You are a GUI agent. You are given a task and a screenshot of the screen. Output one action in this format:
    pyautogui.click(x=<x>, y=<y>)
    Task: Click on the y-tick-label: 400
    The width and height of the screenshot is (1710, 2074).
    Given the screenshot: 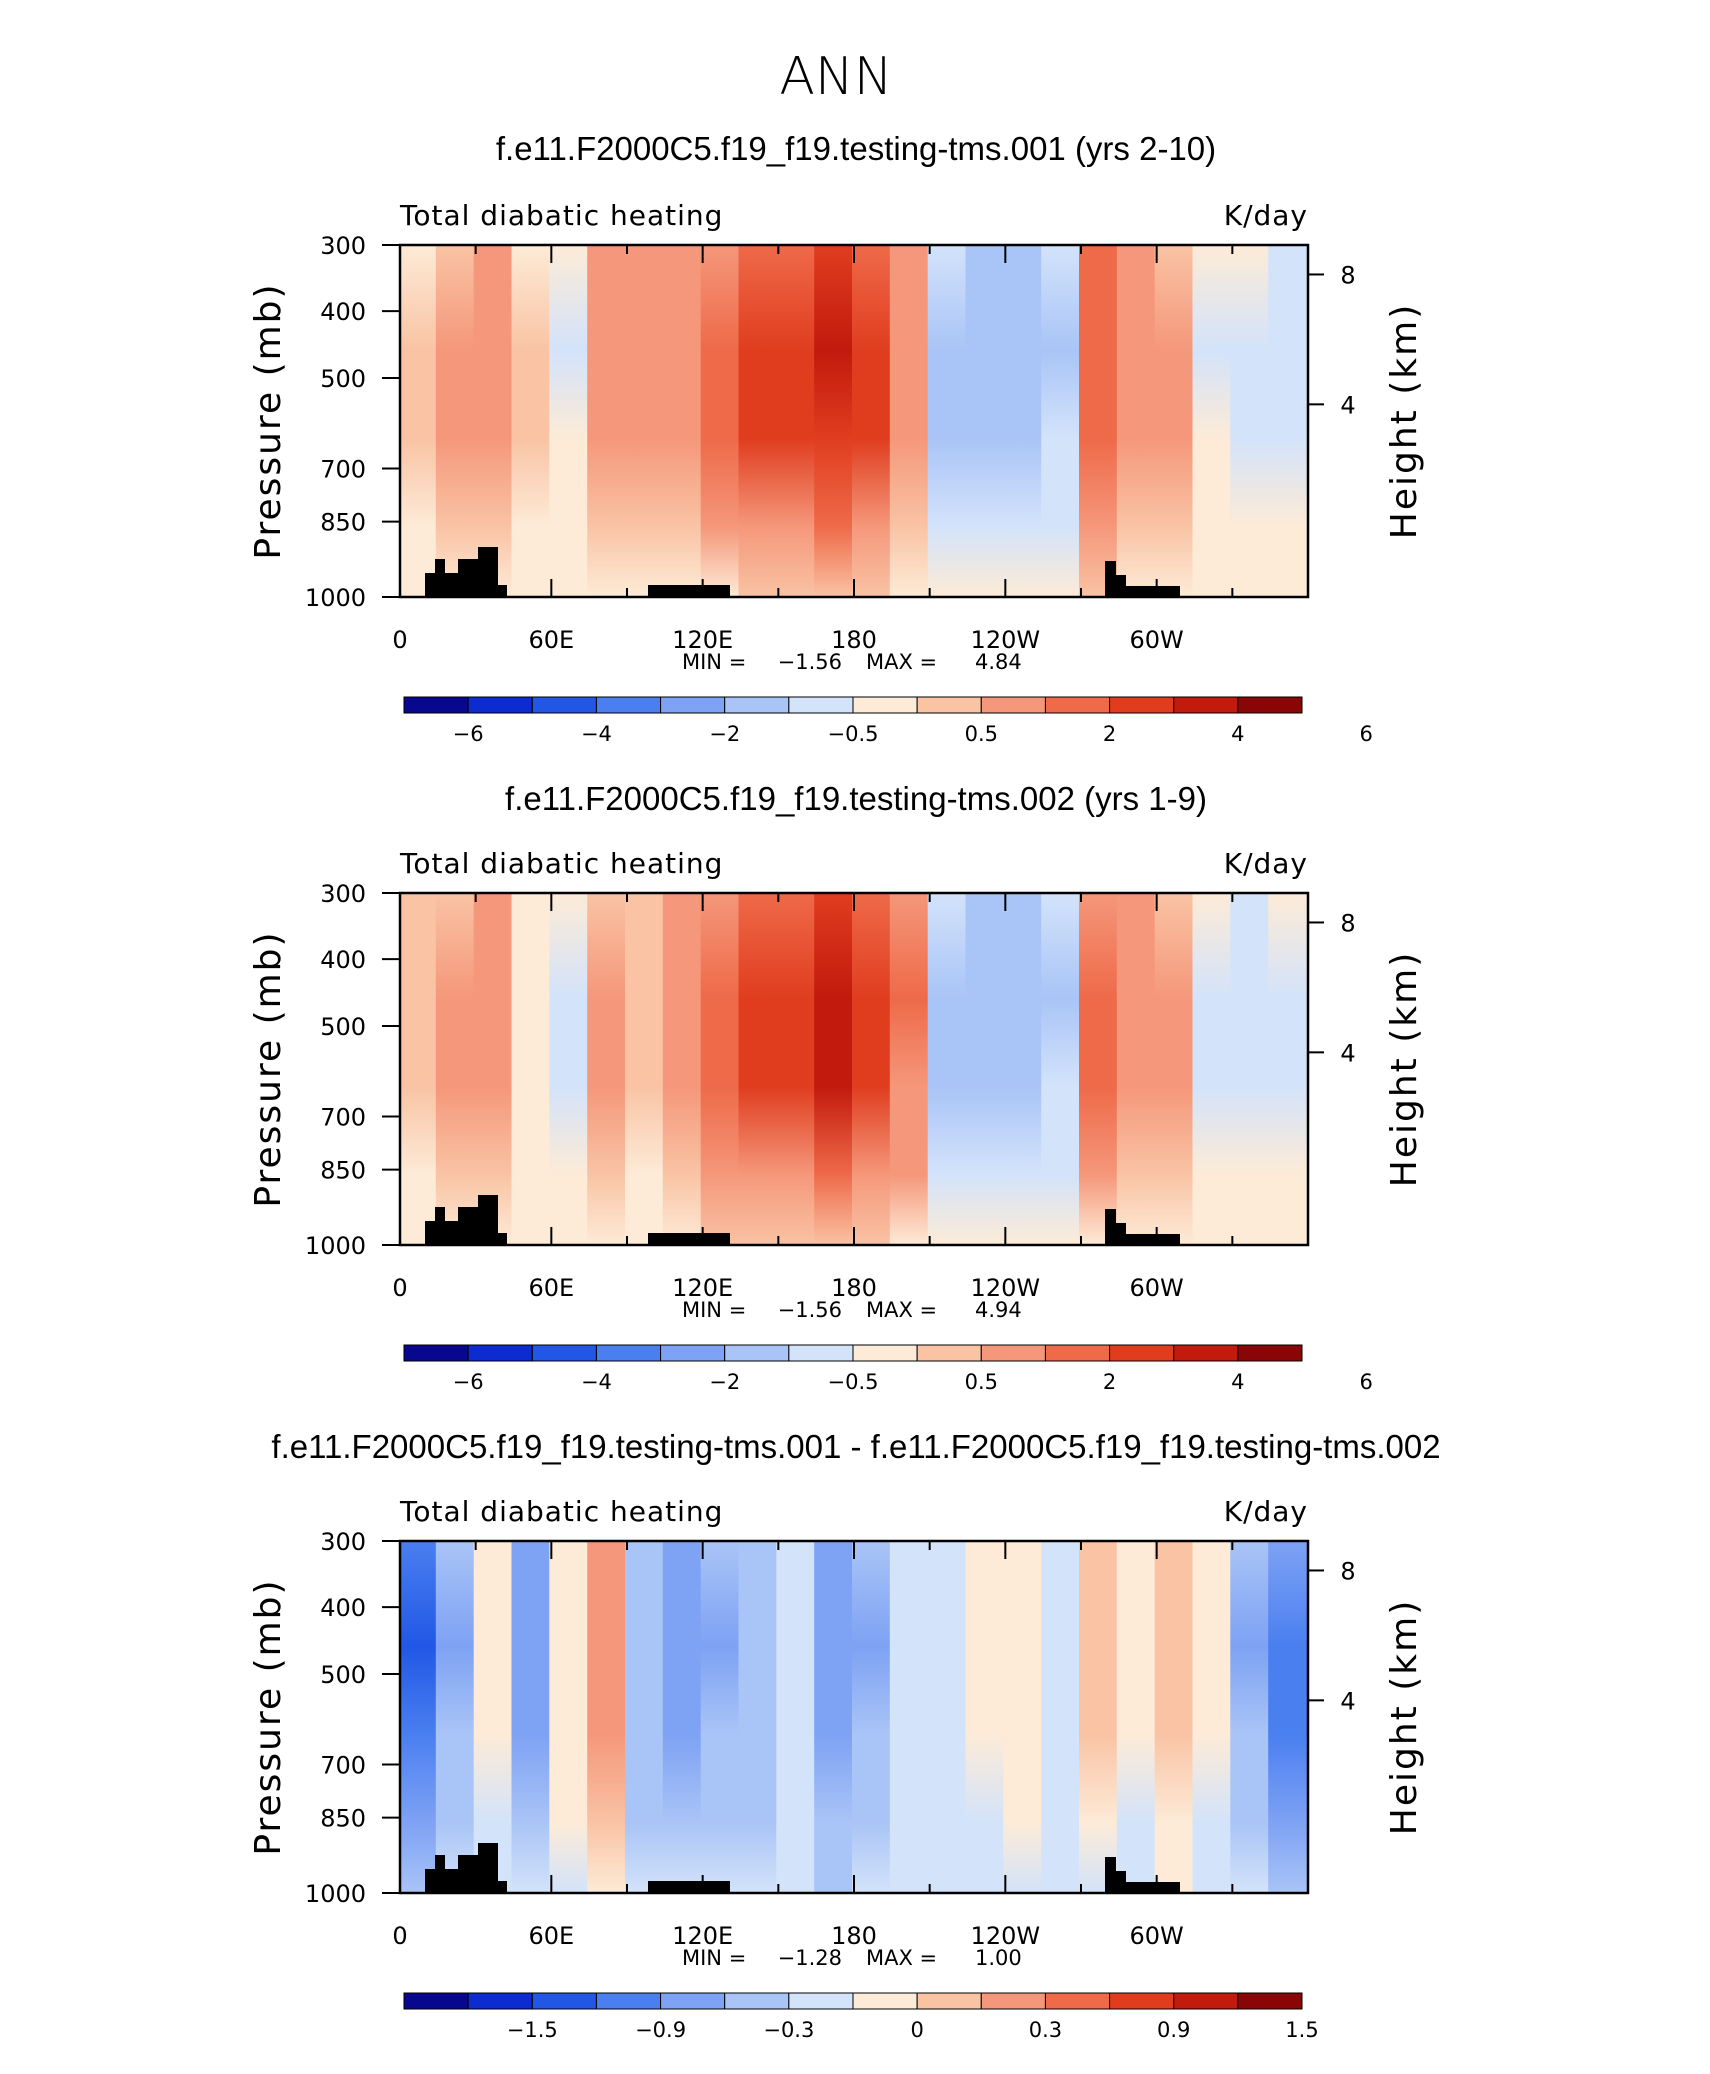 What is the action you would take?
    pyautogui.click(x=343, y=1608)
    